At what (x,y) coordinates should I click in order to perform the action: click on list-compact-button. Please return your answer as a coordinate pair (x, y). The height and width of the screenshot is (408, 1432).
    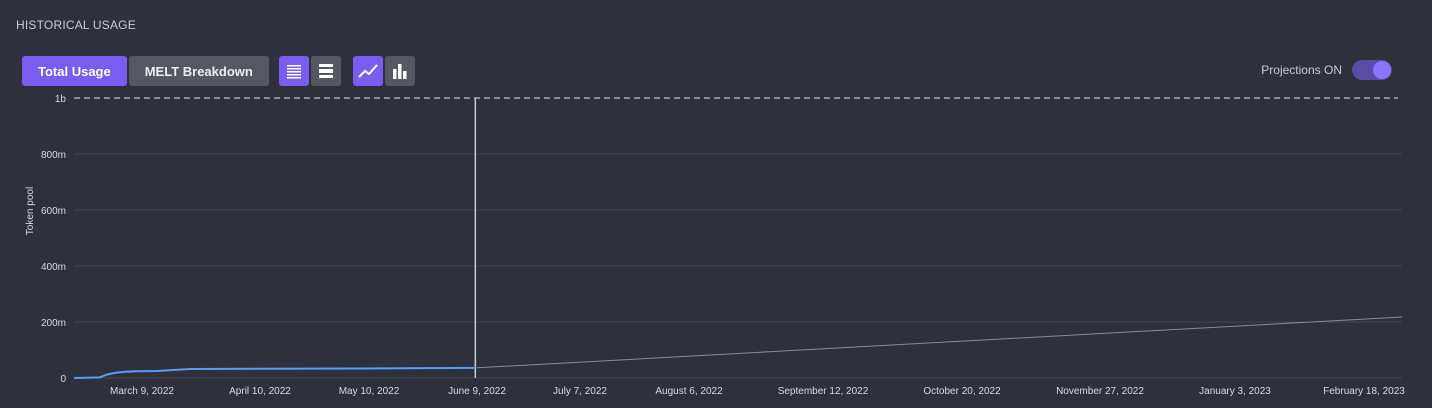
    Looking at the image, I should click on (325, 71).